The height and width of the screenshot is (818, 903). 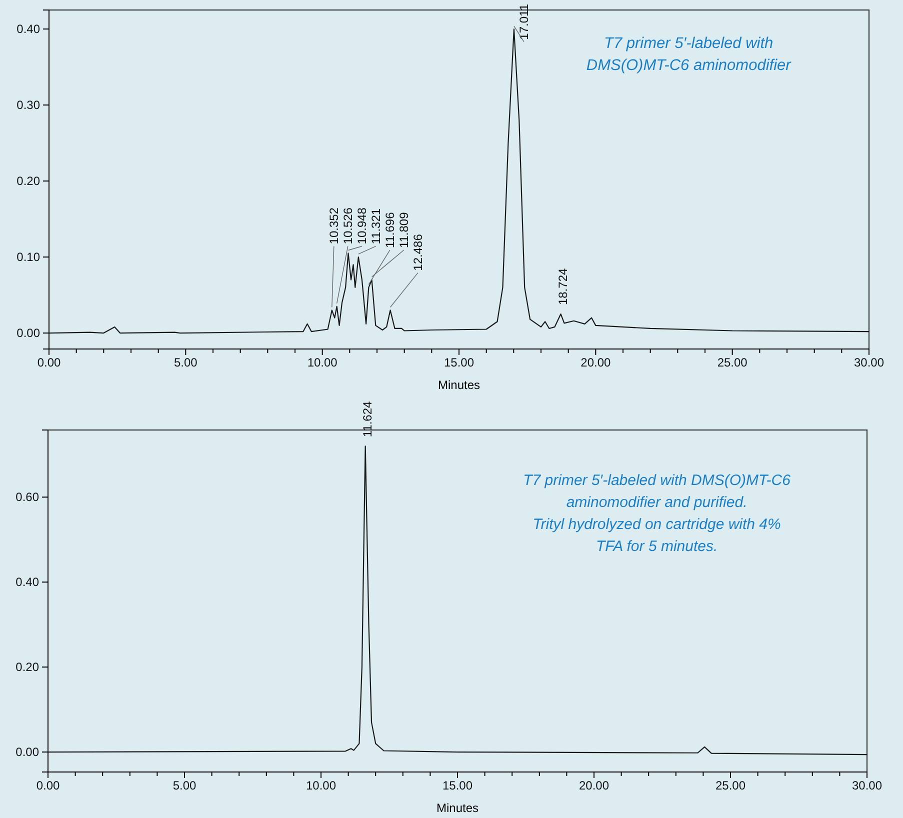 What do you see at coordinates (403, 230) in the screenshot?
I see `annotation: 11.809` at bounding box center [403, 230].